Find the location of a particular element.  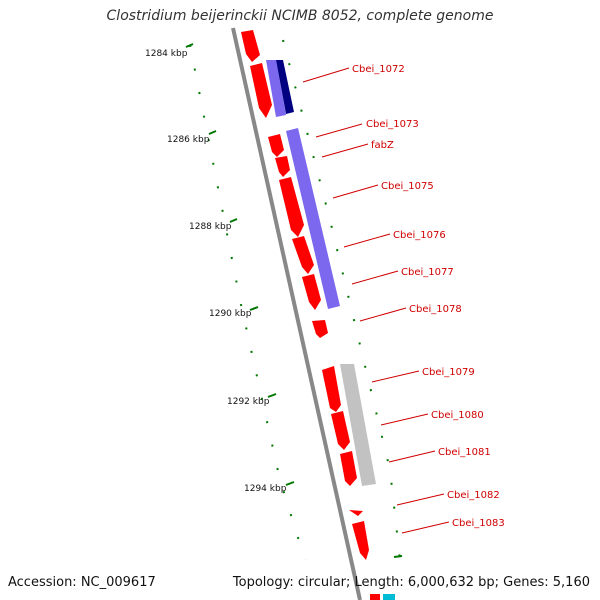

gene-label: Cbei_1081 is located at coordinates (464, 452).